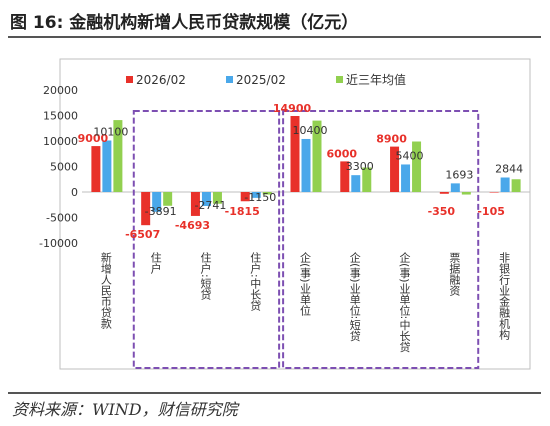 The height and width of the screenshot is (426, 550). I want to click on y-tick-label: -10000, so click(58, 243).